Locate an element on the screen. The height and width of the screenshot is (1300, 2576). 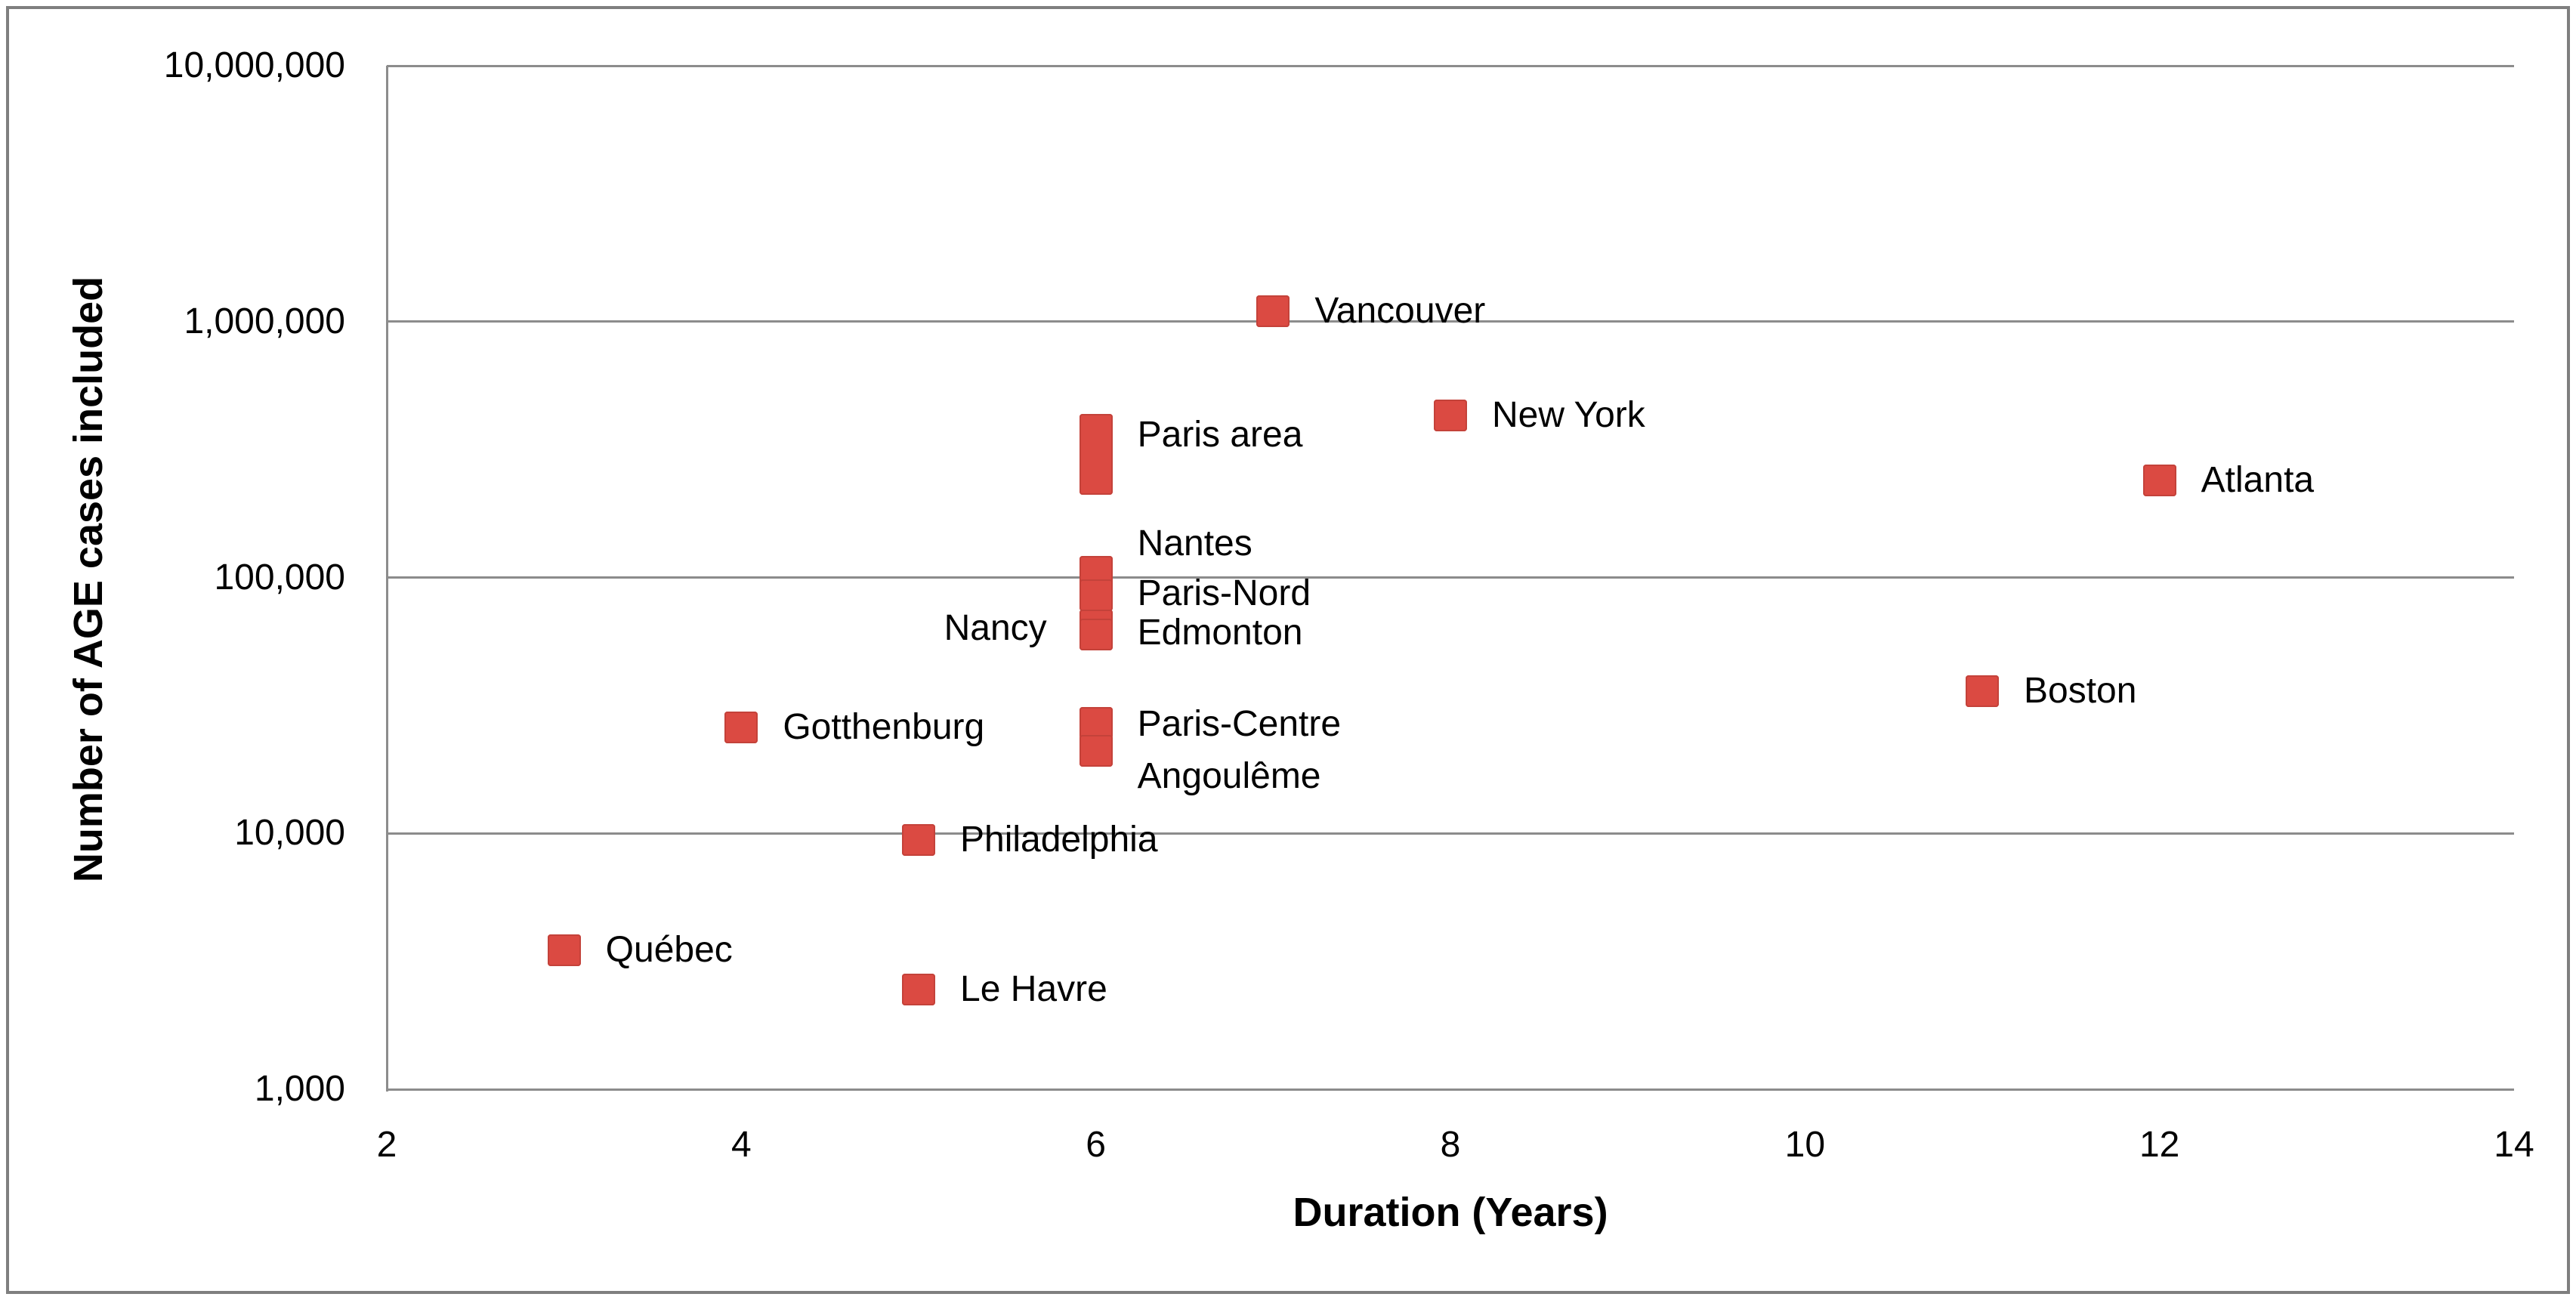
x-tick-label: 4 is located at coordinates (741, 1145).